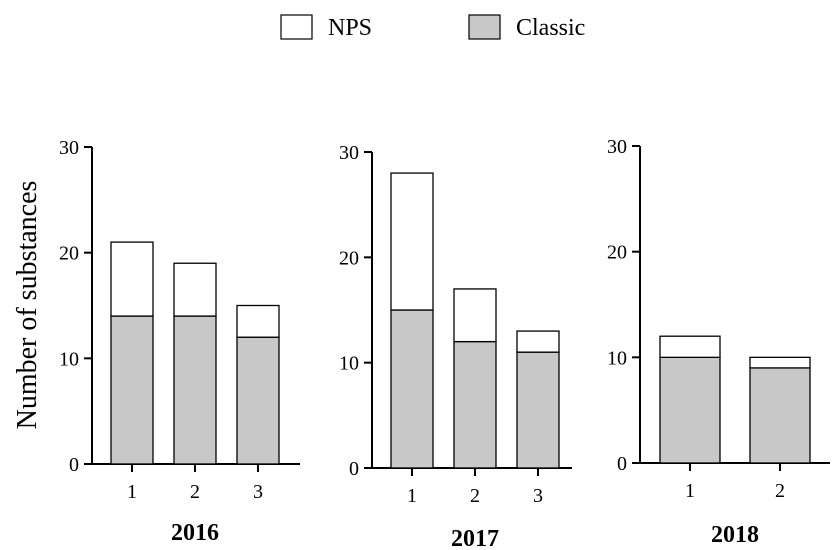 The image size is (832, 550). Describe the element at coordinates (350, 28) in the screenshot. I see `legend-label-nps: NPS` at that location.